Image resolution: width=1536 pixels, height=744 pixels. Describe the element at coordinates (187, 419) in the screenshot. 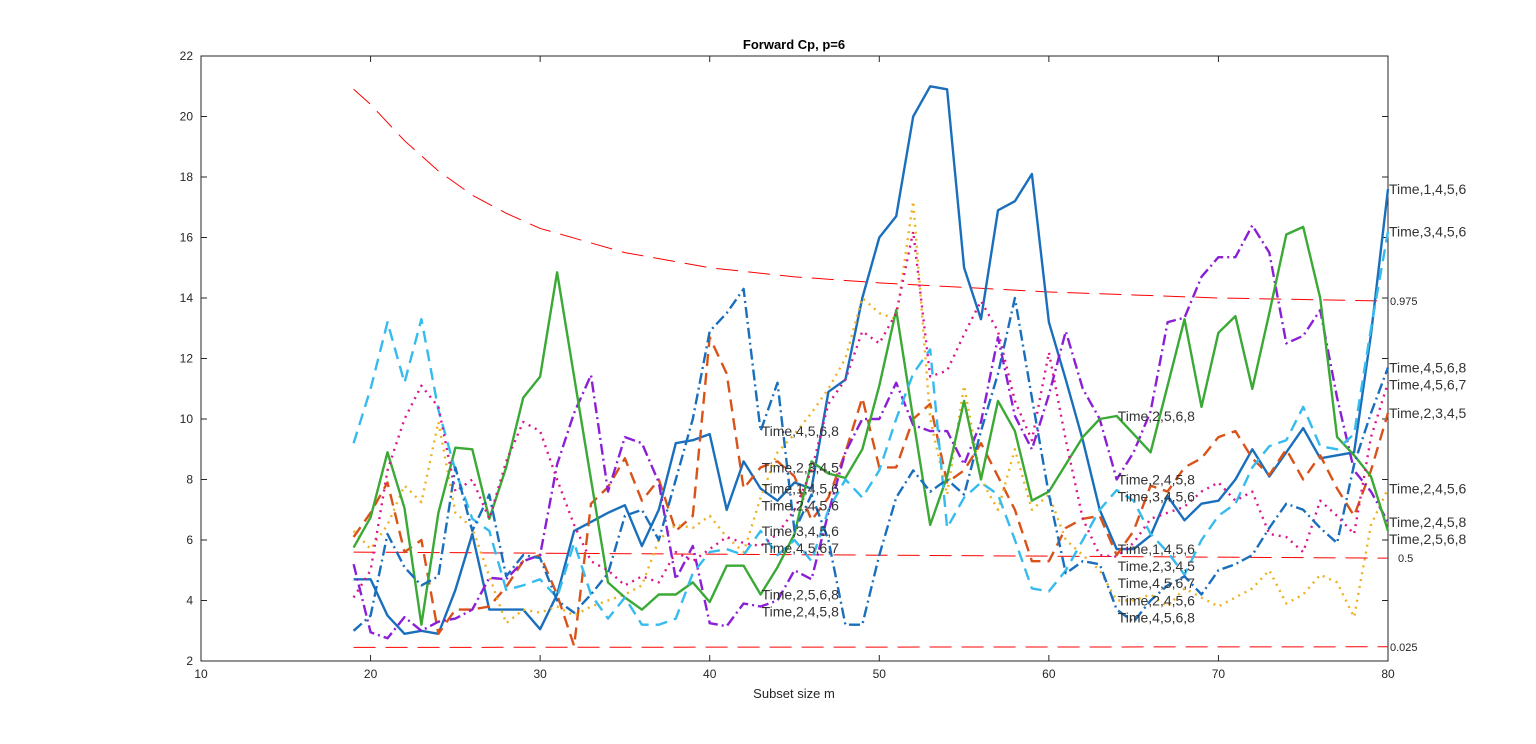

I see `y-tick-label: 10` at that location.